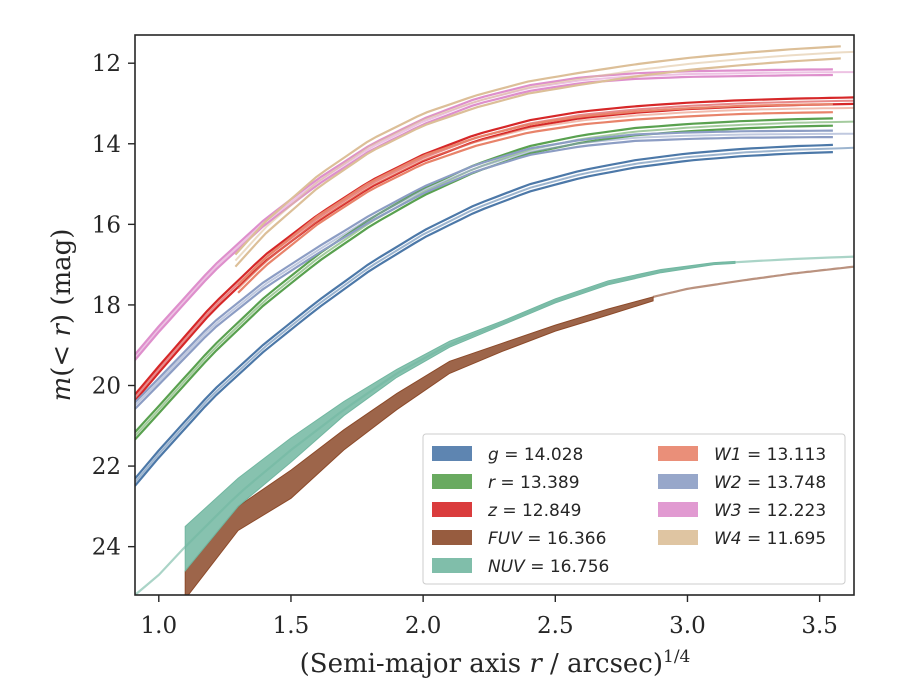 Image resolution: width=900 pixels, height=700 pixels. What do you see at coordinates (753, 281) in the screenshot?
I see `series-fuv-line` at bounding box center [753, 281].